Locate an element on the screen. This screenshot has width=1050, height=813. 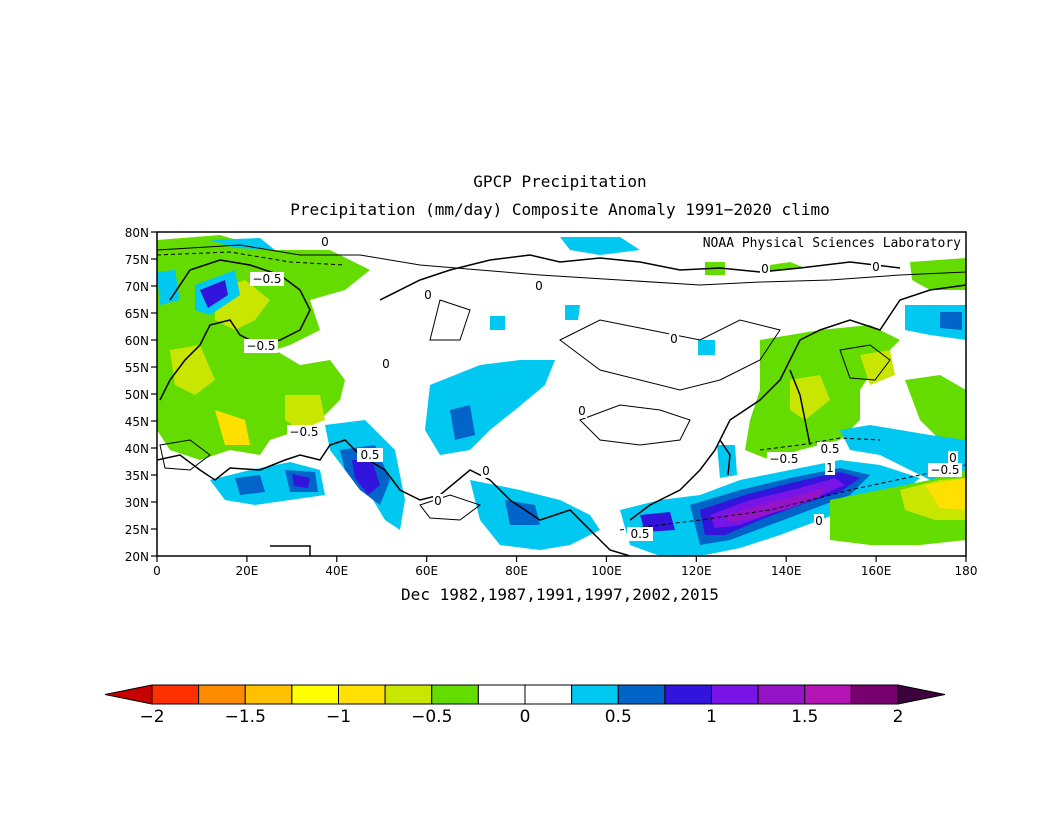
credit-label: NOAA Physical Sciences Laboratory is located at coordinates (832, 243).